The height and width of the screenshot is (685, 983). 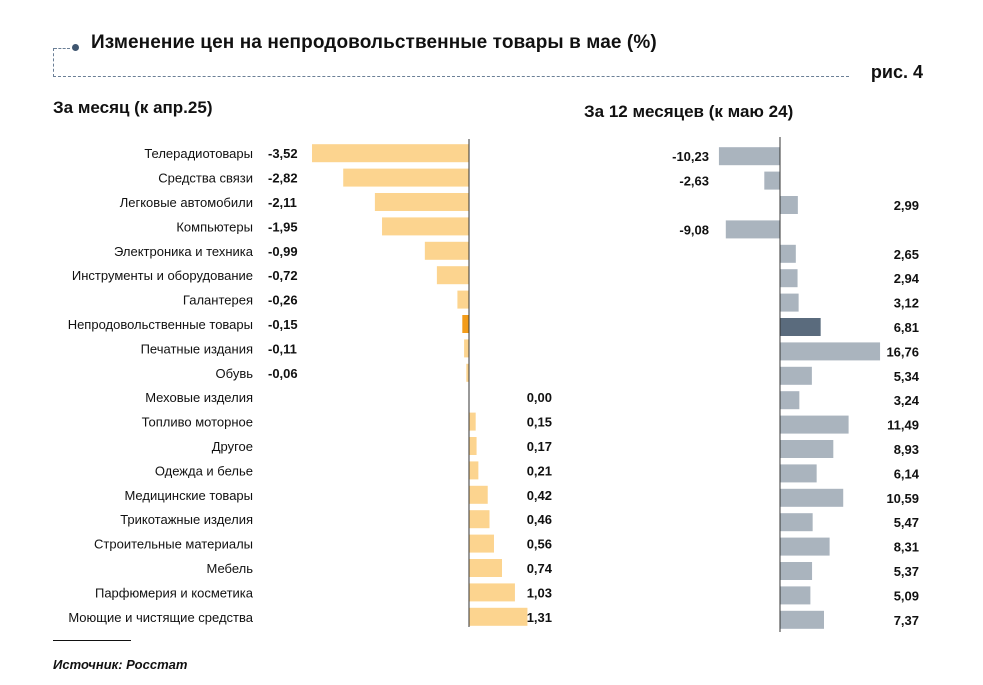 What do you see at coordinates (539, 422) in the screenshot?
I see `left-value-label: 0,15` at bounding box center [539, 422].